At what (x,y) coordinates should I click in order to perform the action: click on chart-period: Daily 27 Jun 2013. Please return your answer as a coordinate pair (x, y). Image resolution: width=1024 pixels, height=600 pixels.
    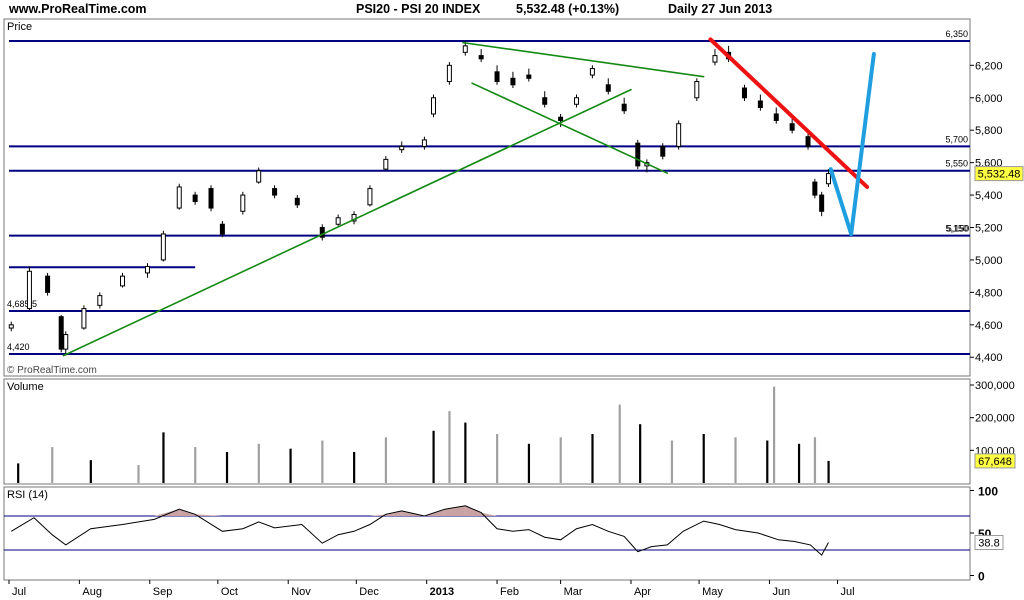
    Looking at the image, I should click on (720, 9).